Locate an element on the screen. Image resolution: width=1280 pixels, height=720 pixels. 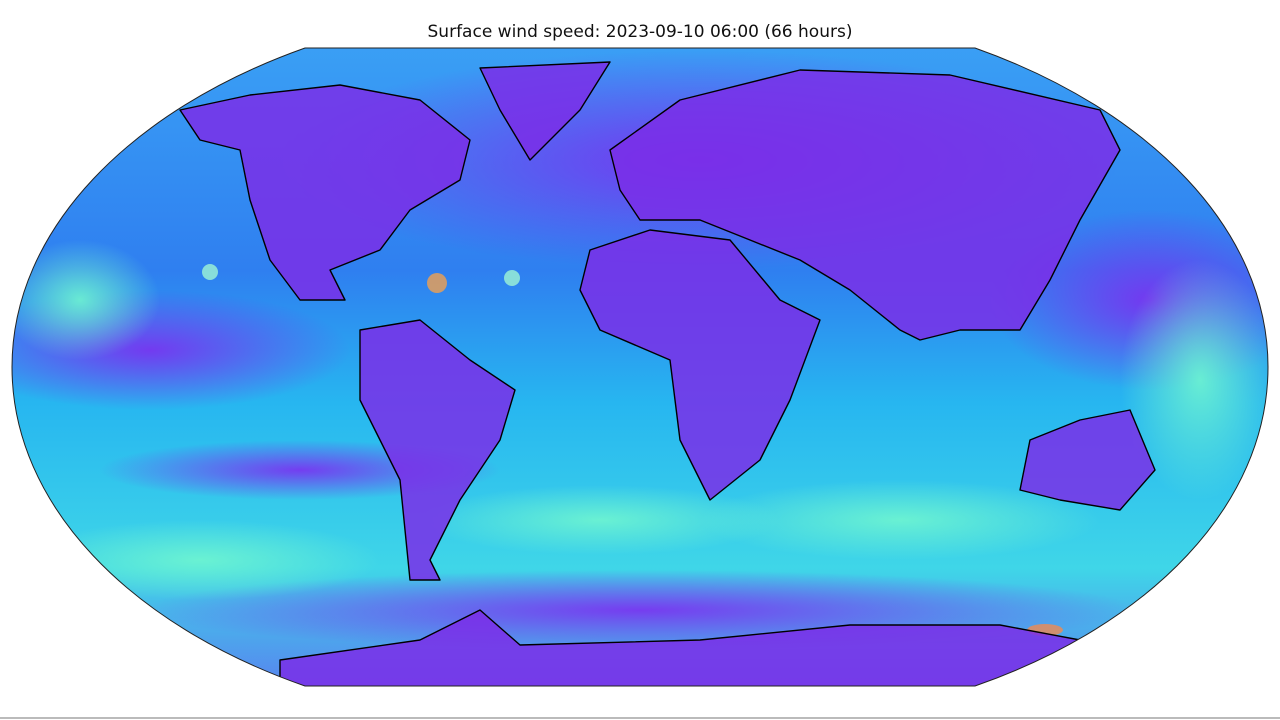
north-america is located at coordinates (325, 192).